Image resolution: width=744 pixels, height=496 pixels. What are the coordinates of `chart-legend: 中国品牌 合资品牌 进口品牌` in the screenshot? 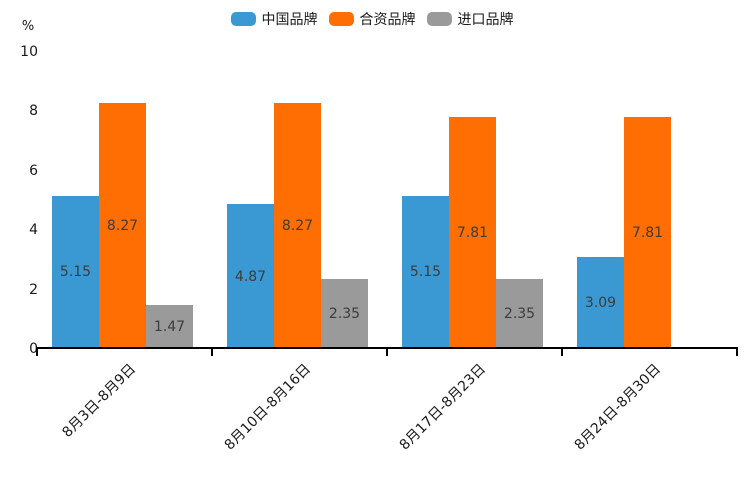 It's located at (372, 19).